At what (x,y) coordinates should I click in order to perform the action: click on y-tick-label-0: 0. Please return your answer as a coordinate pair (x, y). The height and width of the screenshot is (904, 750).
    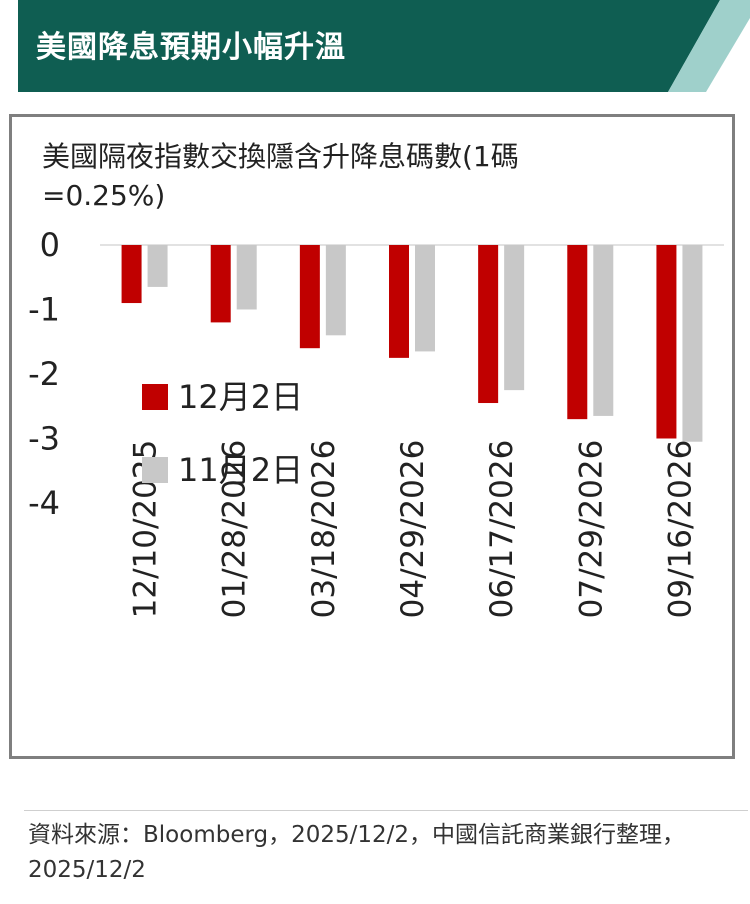
    Looking at the image, I should click on (50, 245).